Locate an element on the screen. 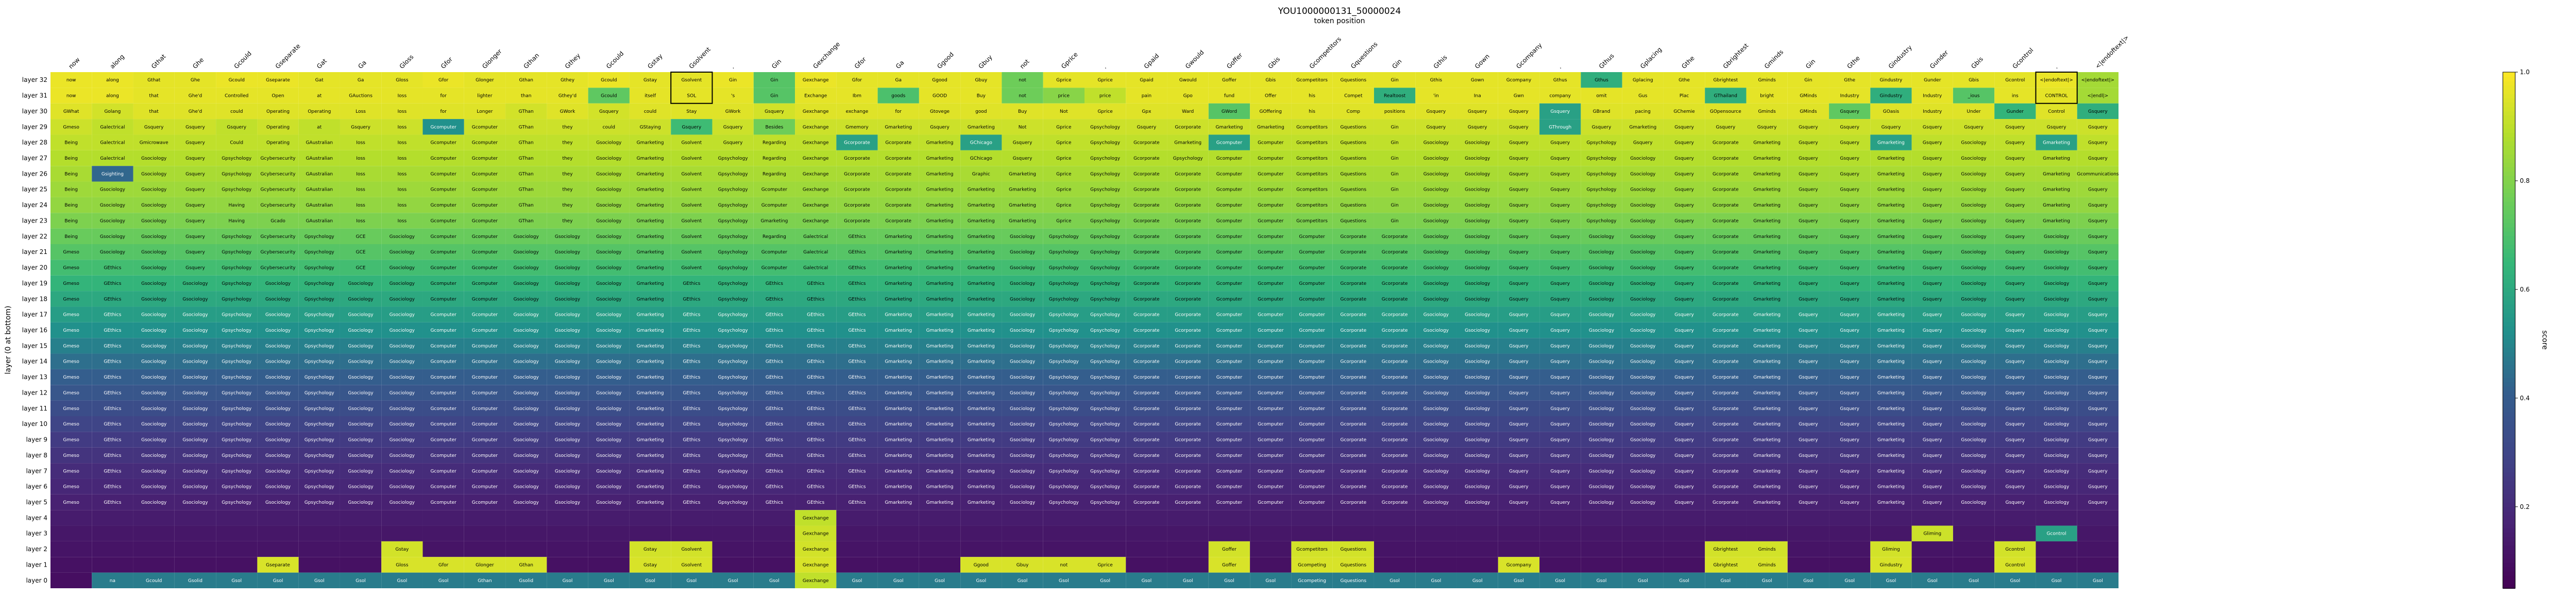 This screenshot has height=597, width=2576. cell-label: bright is located at coordinates (1767, 96).